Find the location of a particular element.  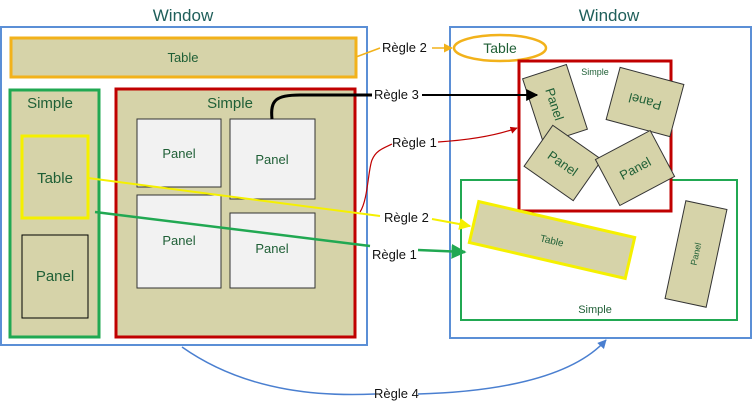

left-simple-red-title: Simple is located at coordinates (230, 103).